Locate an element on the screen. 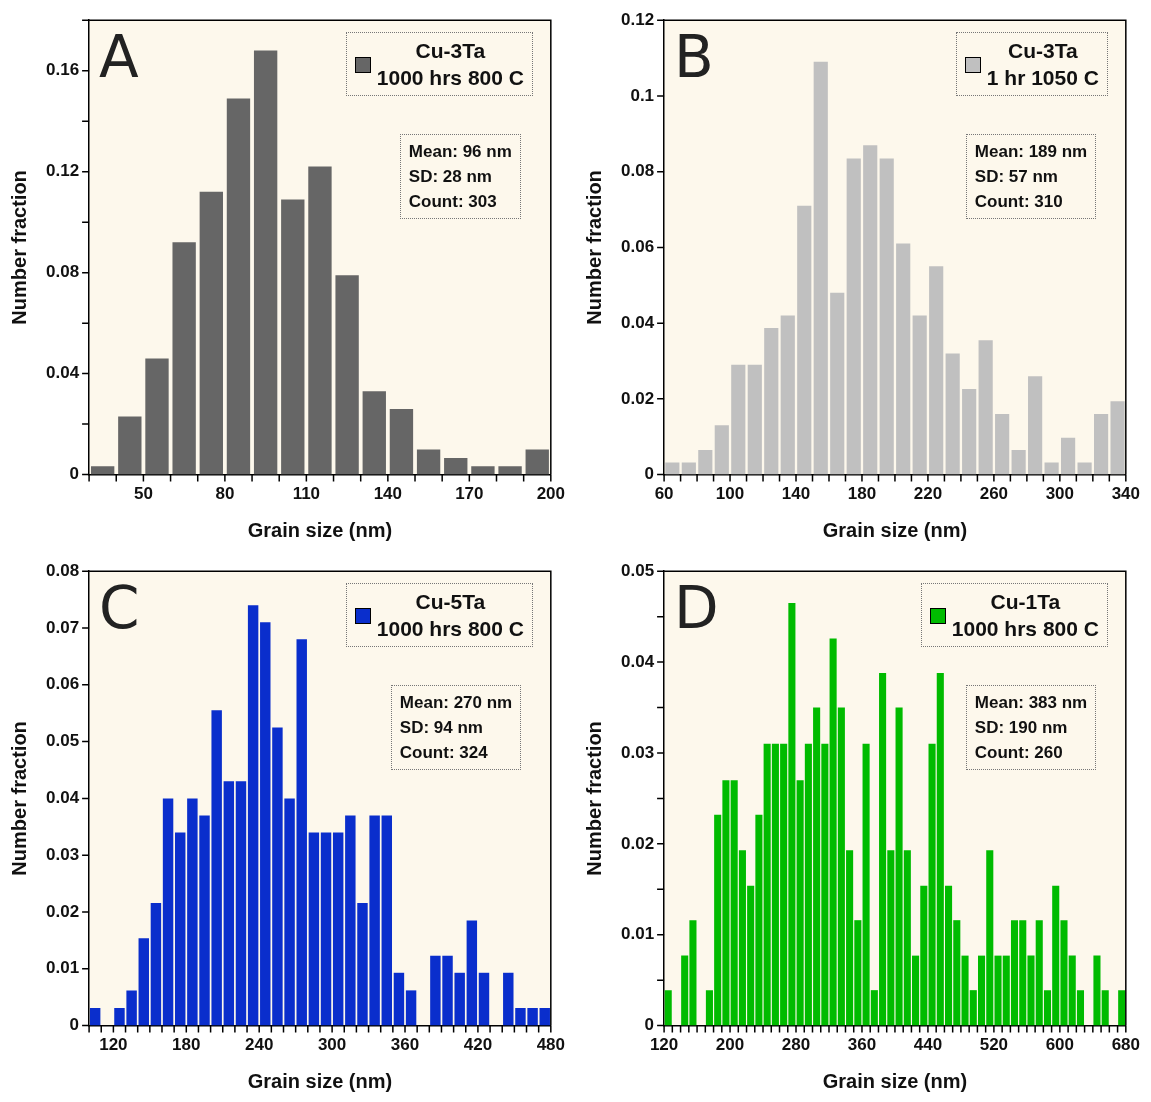 This screenshot has height=1102, width=1151. annotation: SD: 28 nm is located at coordinates (450, 177).